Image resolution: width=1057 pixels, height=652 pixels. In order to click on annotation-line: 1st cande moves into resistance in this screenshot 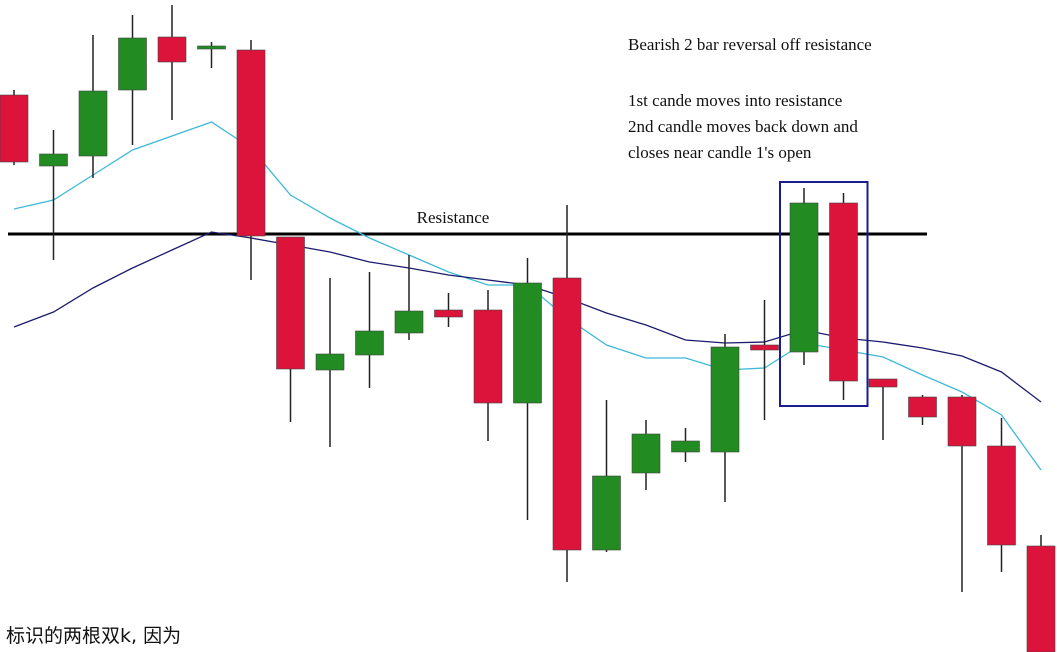, I will do `click(735, 100)`.